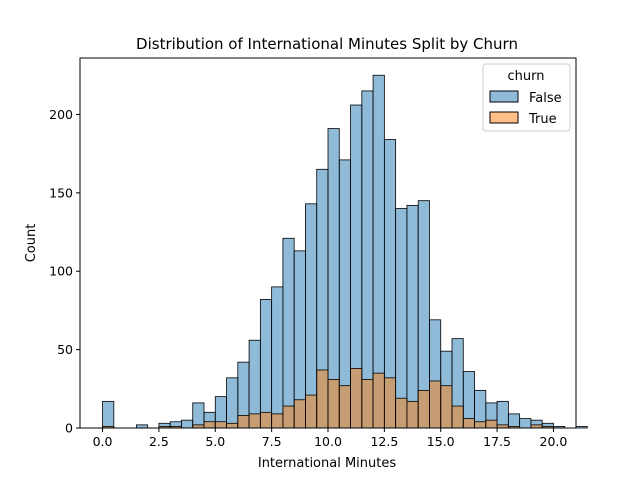 The image size is (640, 480). I want to click on y-tick-label: 0, so click(69, 428).